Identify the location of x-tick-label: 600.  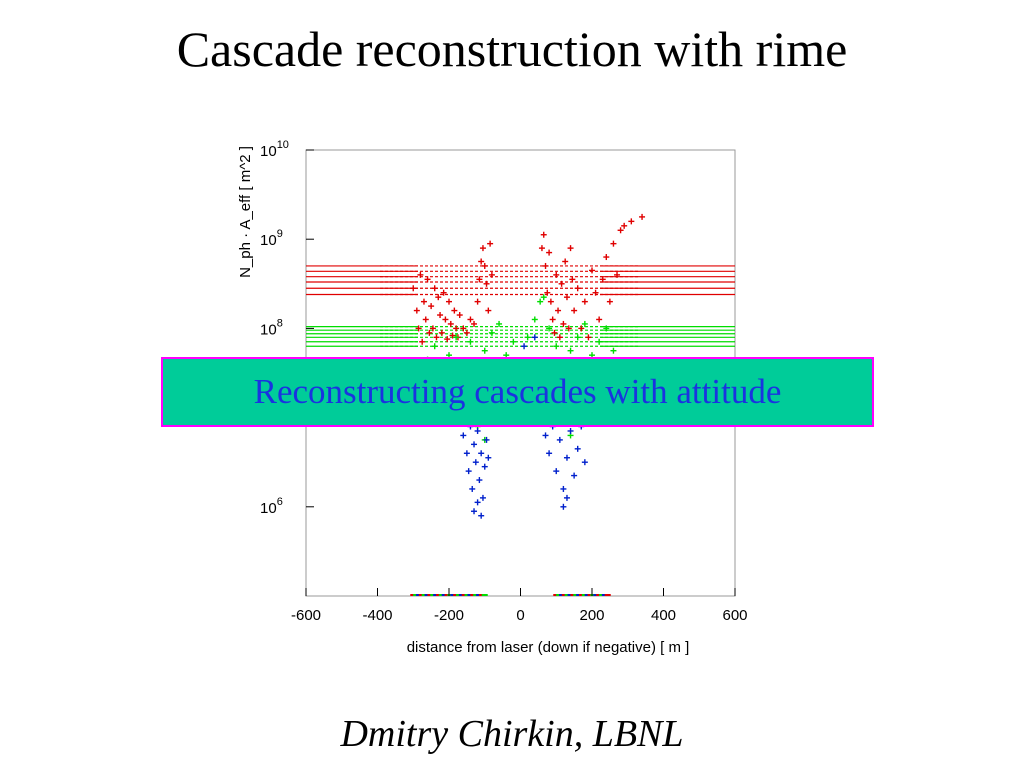
(734, 615).